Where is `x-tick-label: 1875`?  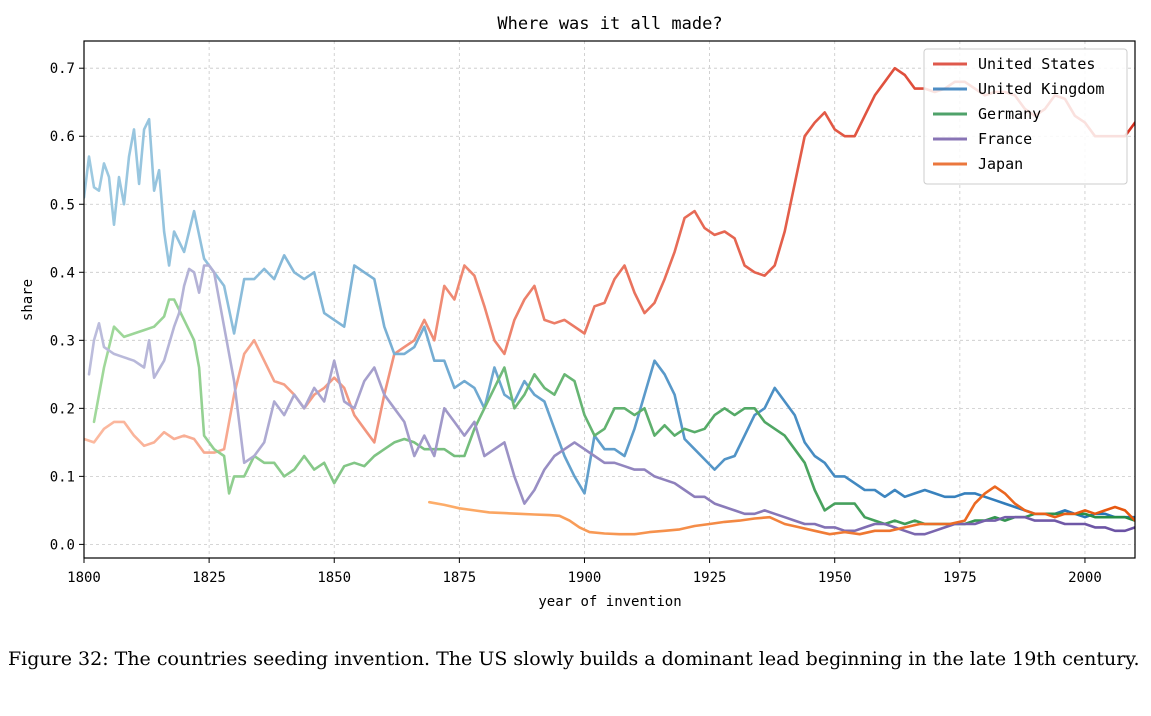 x-tick-label: 1875 is located at coordinates (459, 578).